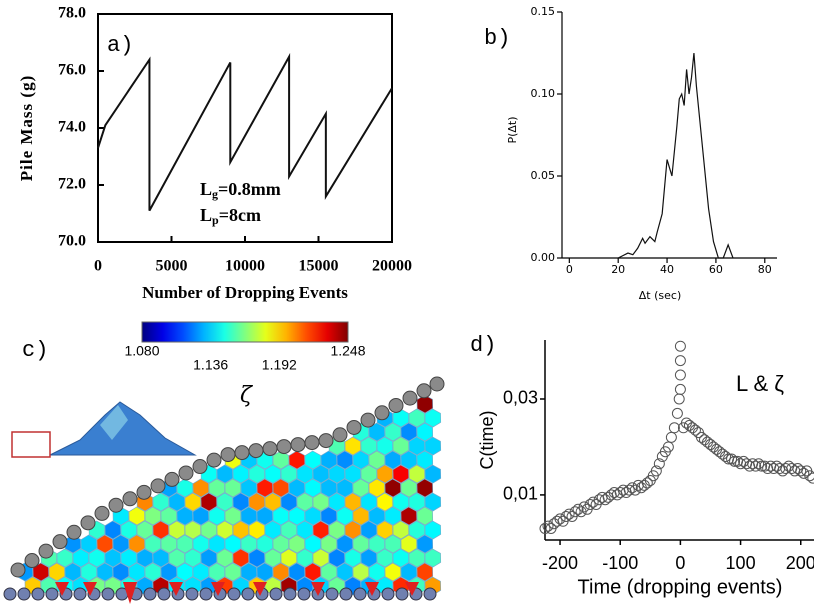 Image resolution: width=814 pixels, height=606 pixels. What do you see at coordinates (120, 45) in the screenshot?
I see `panel-label: a)` at bounding box center [120, 45].